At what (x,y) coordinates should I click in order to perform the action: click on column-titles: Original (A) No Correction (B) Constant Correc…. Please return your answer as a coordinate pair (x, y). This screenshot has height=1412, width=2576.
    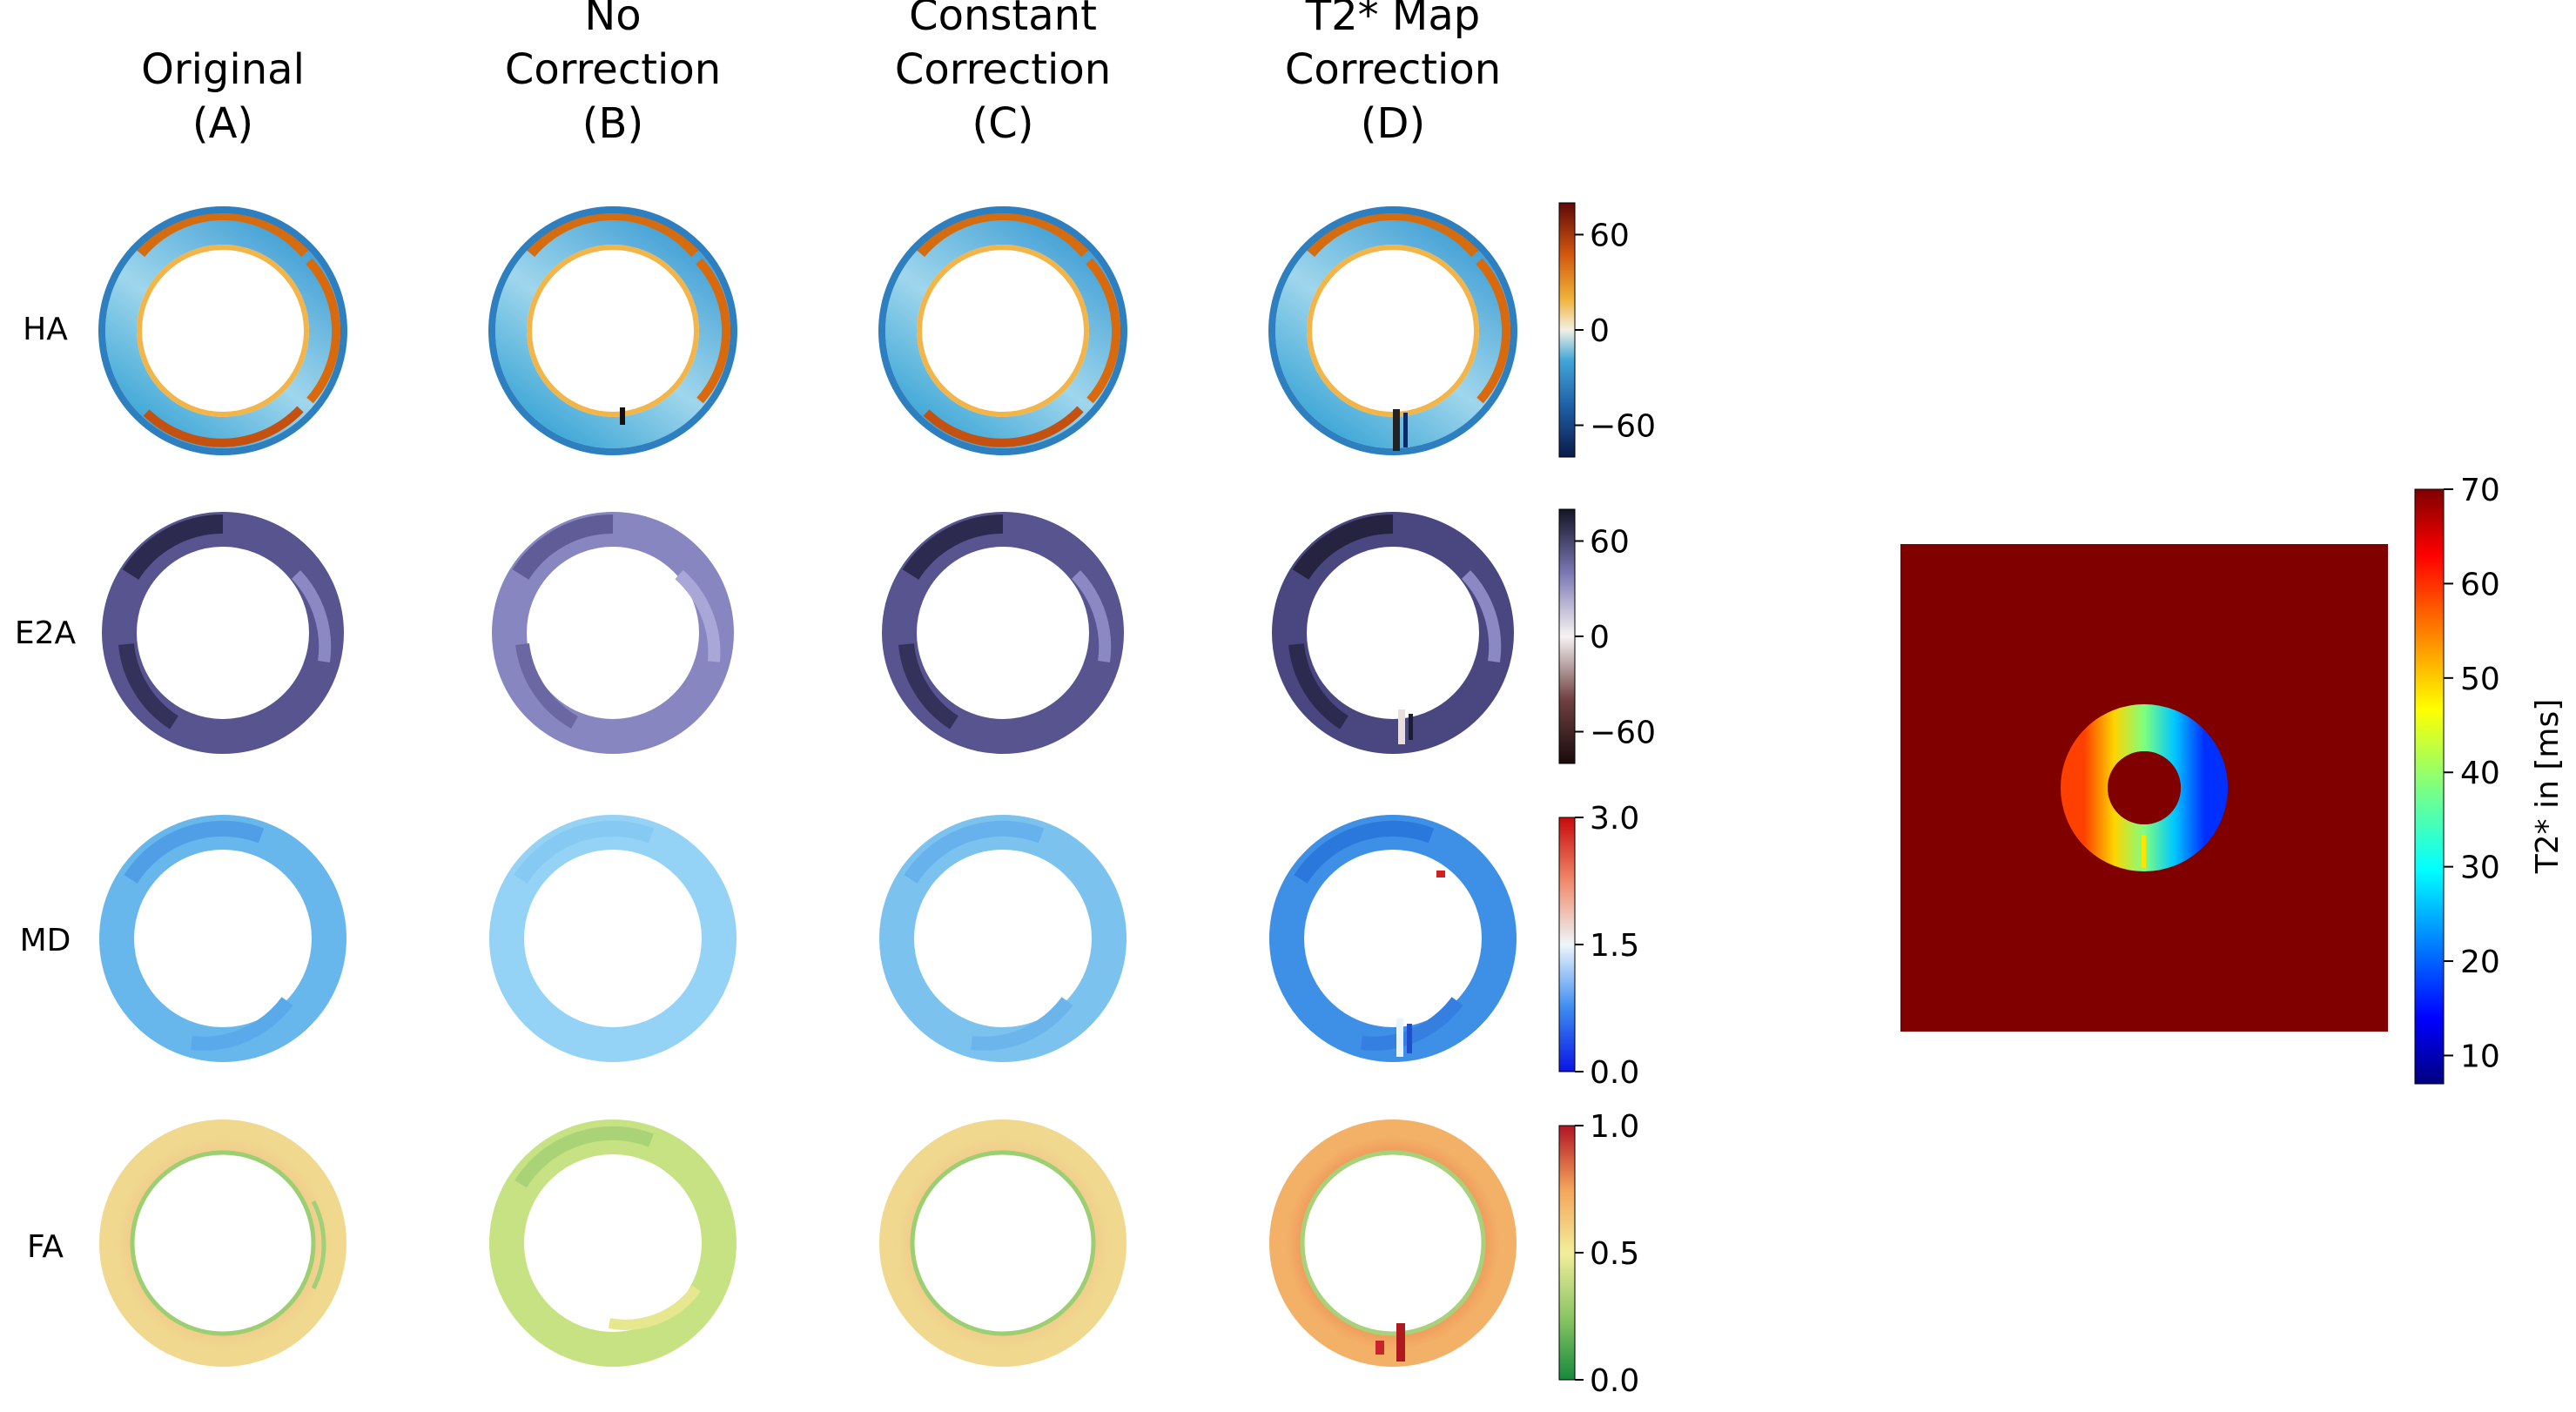
    Looking at the image, I should click on (821, 74).